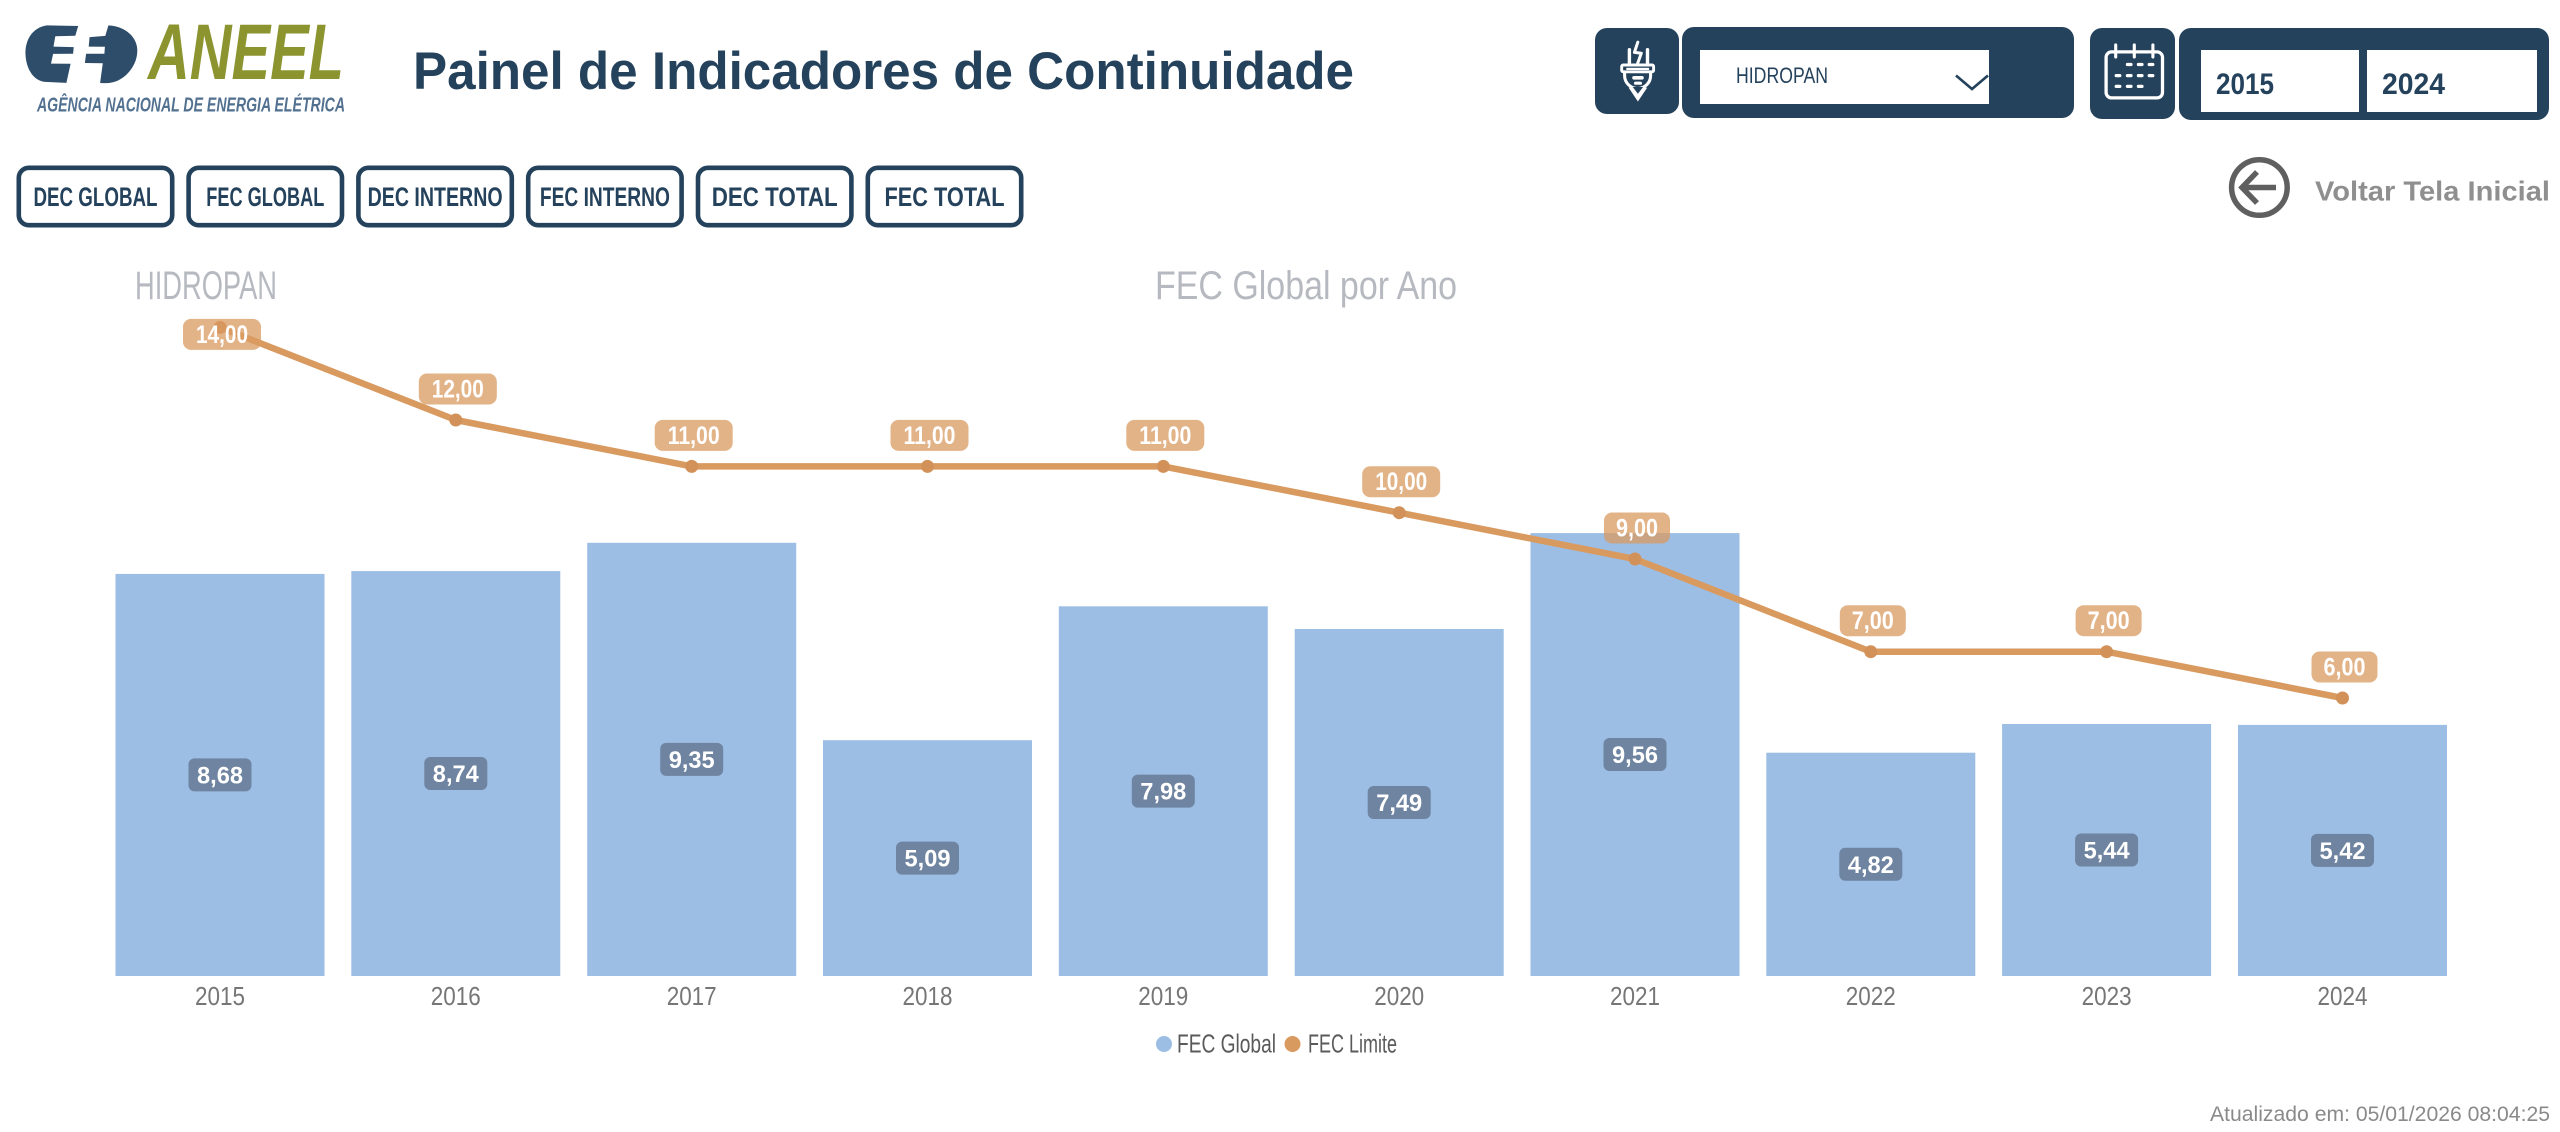  What do you see at coordinates (1637, 529) in the screenshot?
I see `svg-text: 9,00` at bounding box center [1637, 529].